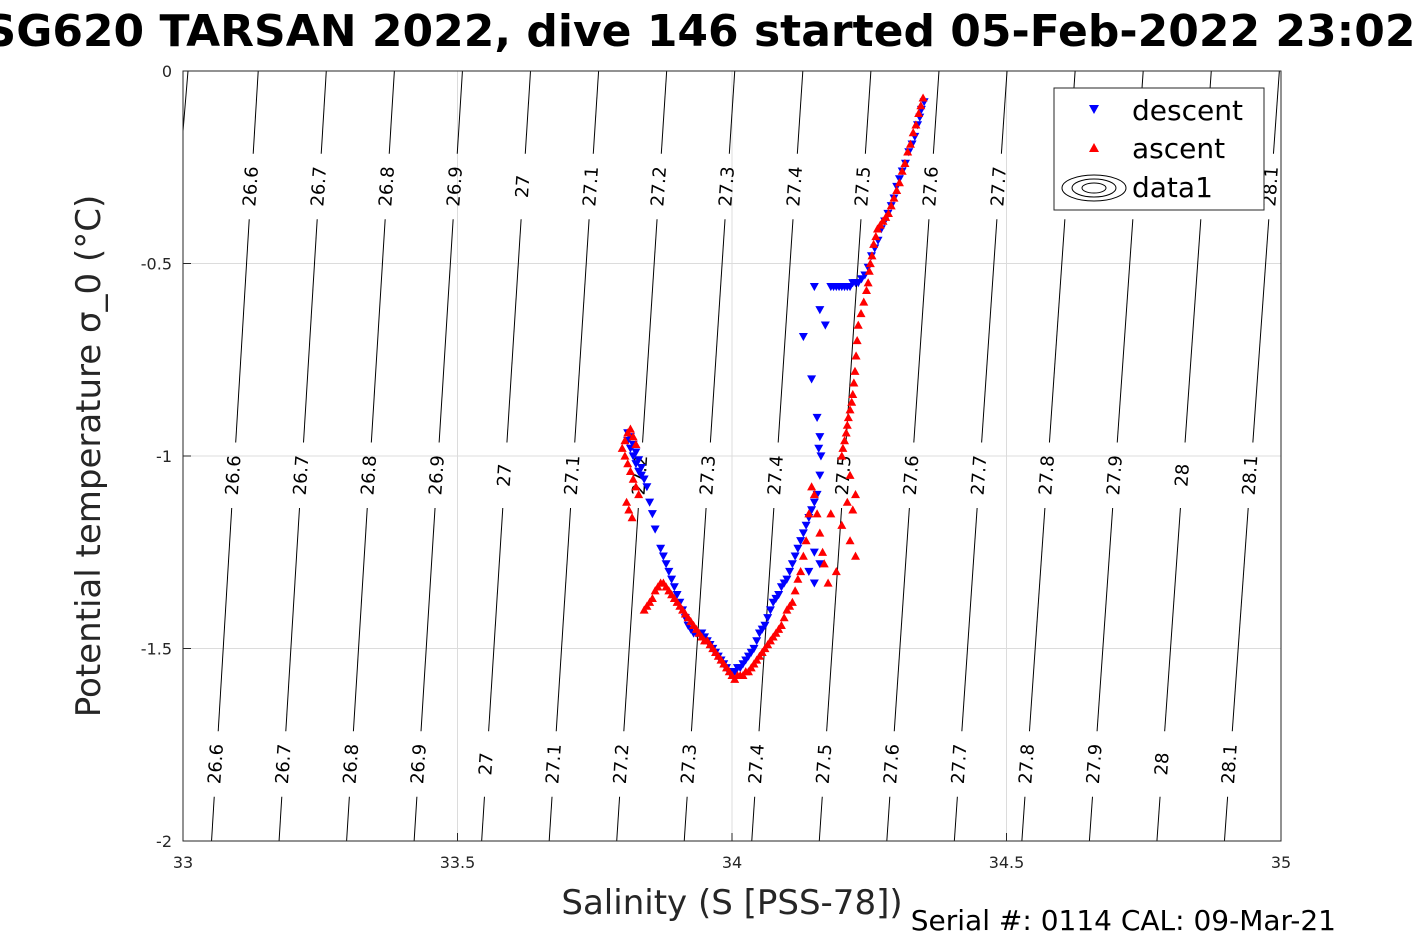 Image resolution: width=1417 pixels, height=945 pixels. Describe the element at coordinates (216, 763) in the screenshot. I see `isopycnal-label: 26.6` at that location.